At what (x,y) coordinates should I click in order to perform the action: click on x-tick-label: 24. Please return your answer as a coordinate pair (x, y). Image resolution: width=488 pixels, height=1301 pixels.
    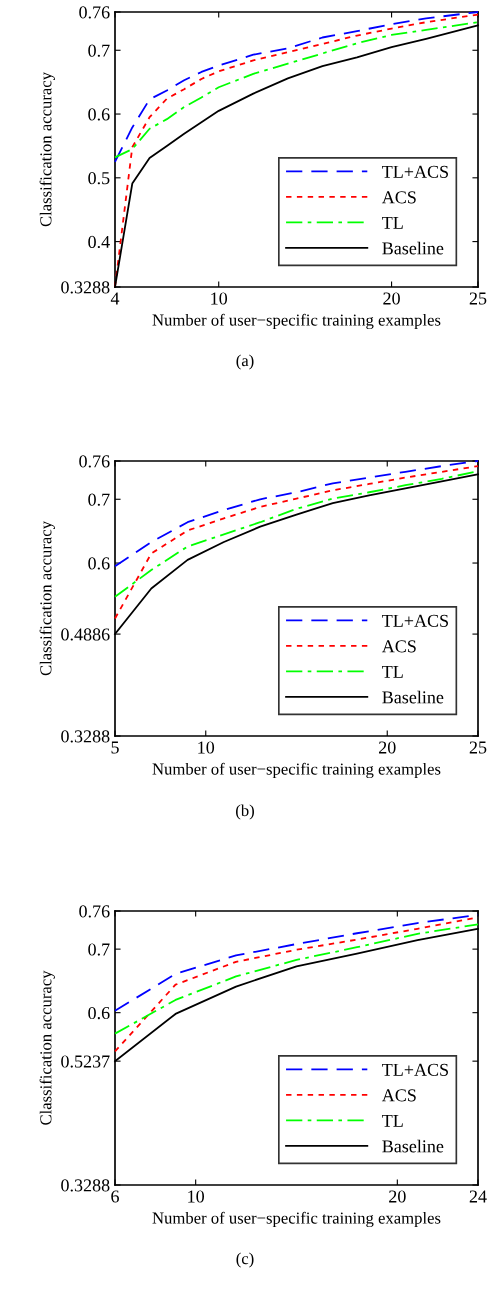
    Looking at the image, I should click on (478, 1196).